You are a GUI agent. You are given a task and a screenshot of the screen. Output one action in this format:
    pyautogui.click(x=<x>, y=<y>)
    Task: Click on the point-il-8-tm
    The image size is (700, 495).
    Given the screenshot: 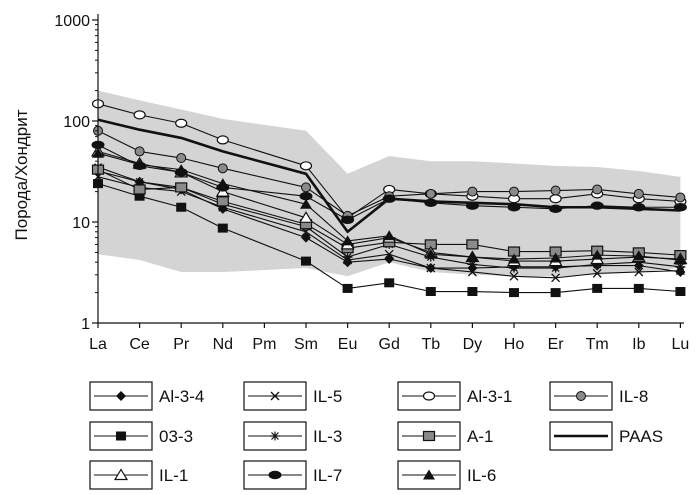 What is the action you would take?
    pyautogui.click(x=597, y=189)
    